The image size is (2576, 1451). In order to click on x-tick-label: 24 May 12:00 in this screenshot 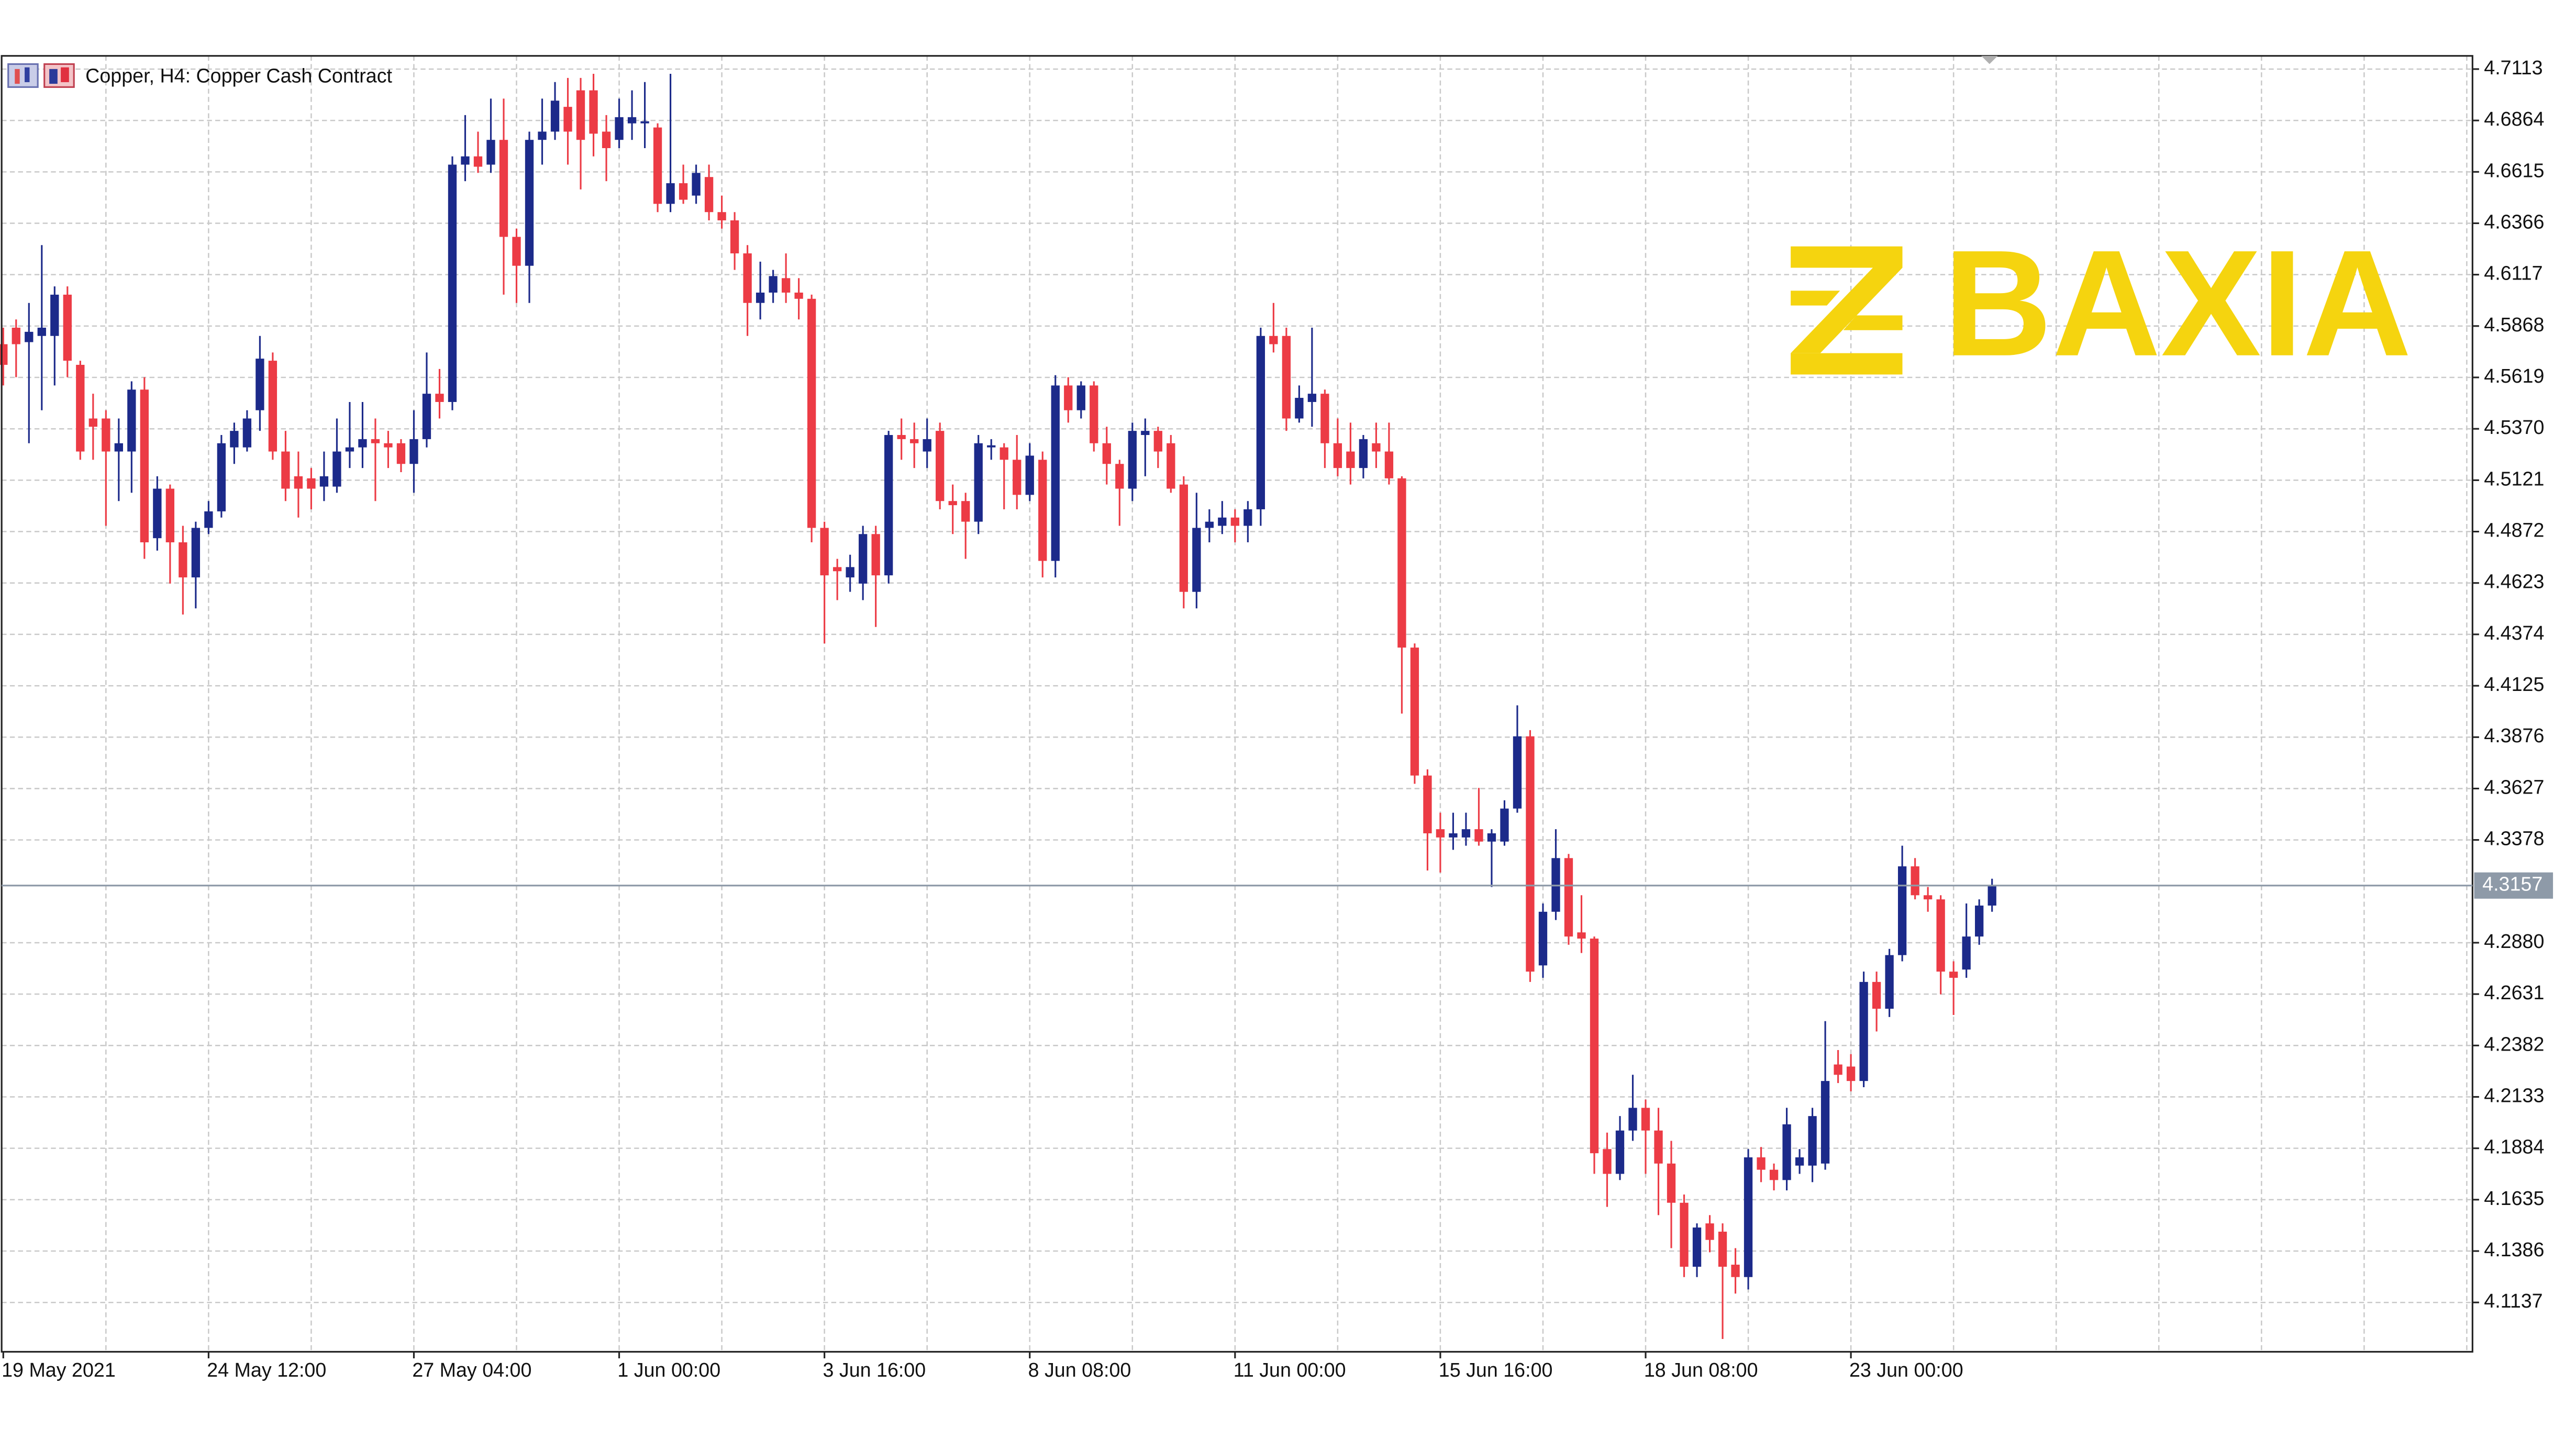, I will do `click(266, 1370)`.